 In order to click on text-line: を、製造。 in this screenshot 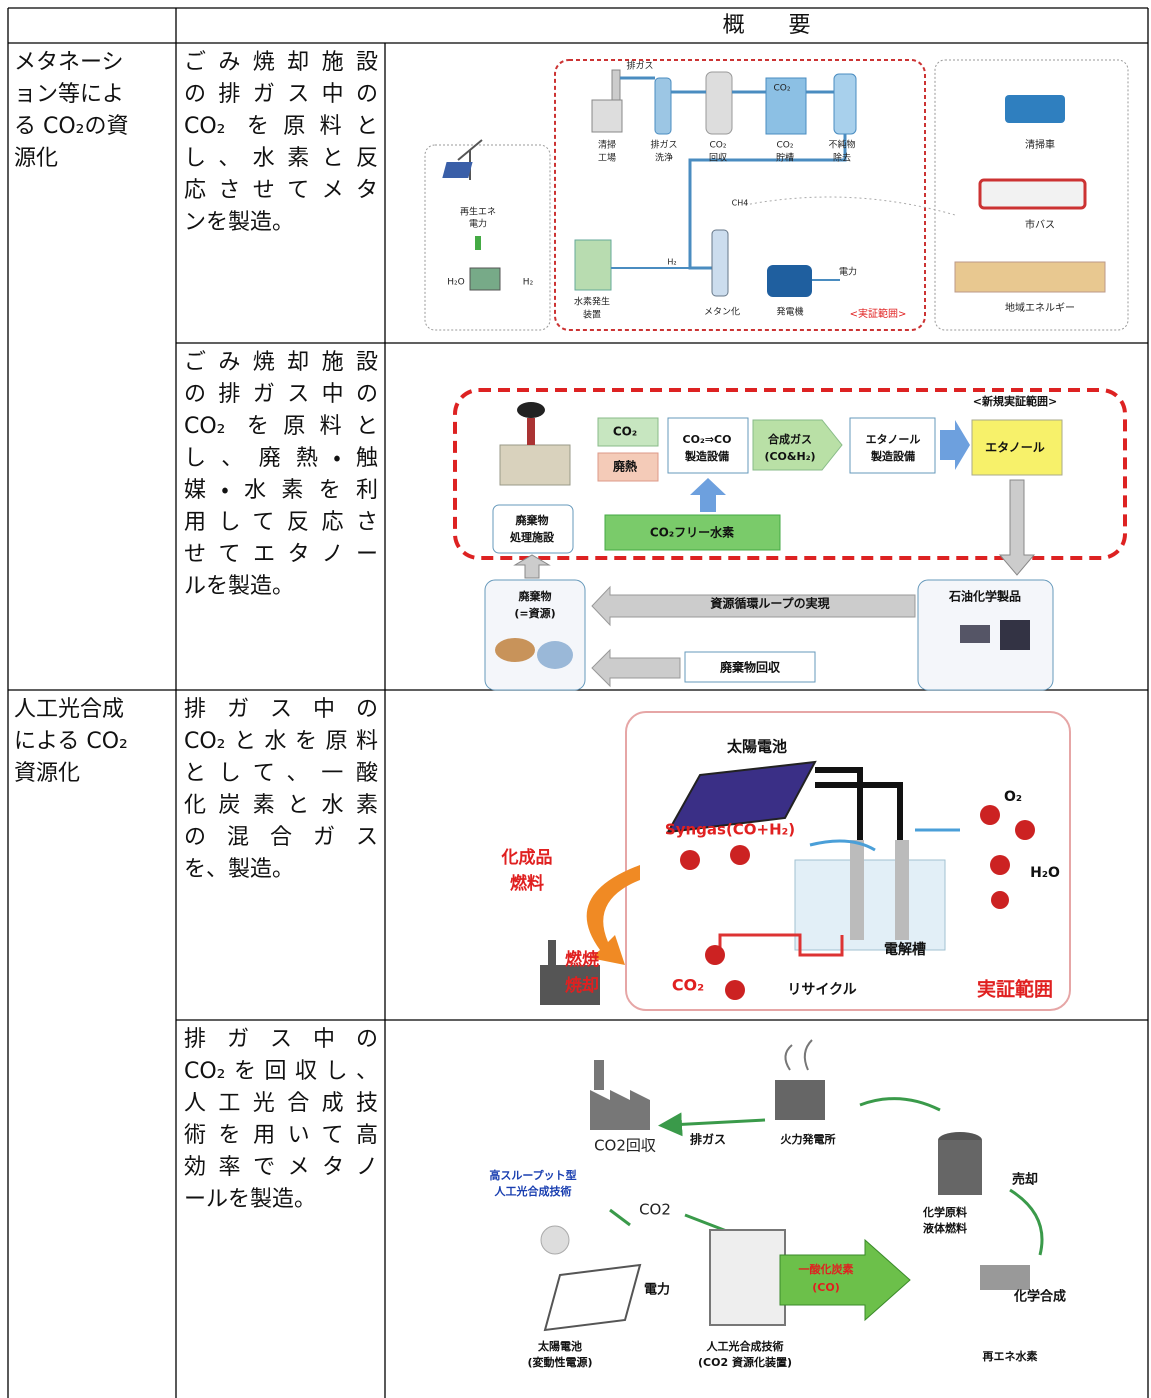, I will do `click(239, 869)`.